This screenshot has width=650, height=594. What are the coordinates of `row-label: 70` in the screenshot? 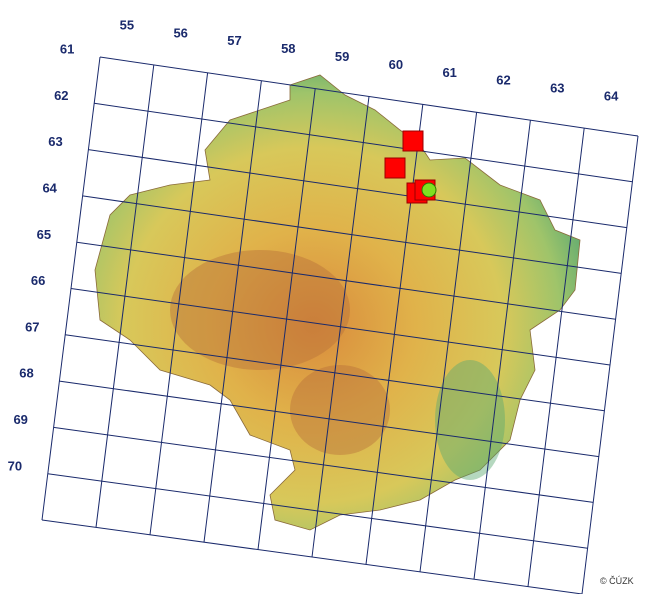 It's located at (15, 465).